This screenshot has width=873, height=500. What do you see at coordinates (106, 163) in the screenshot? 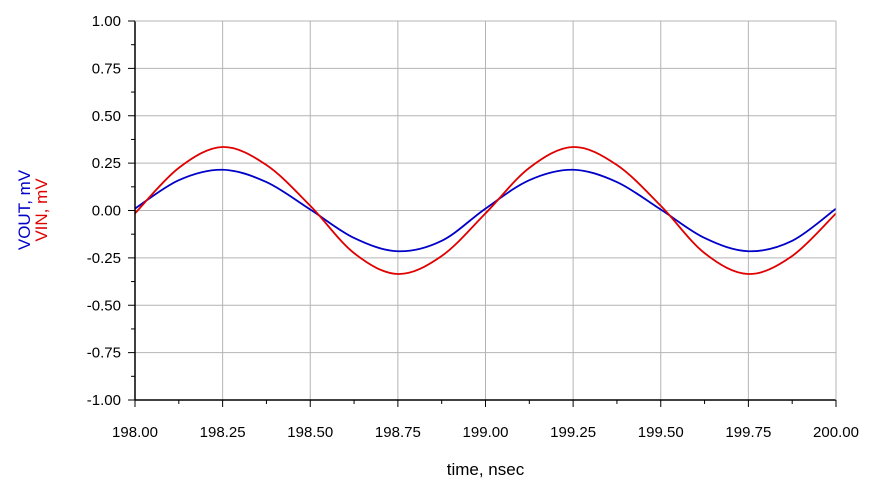
I see `y-tick-label: 0.25` at bounding box center [106, 163].